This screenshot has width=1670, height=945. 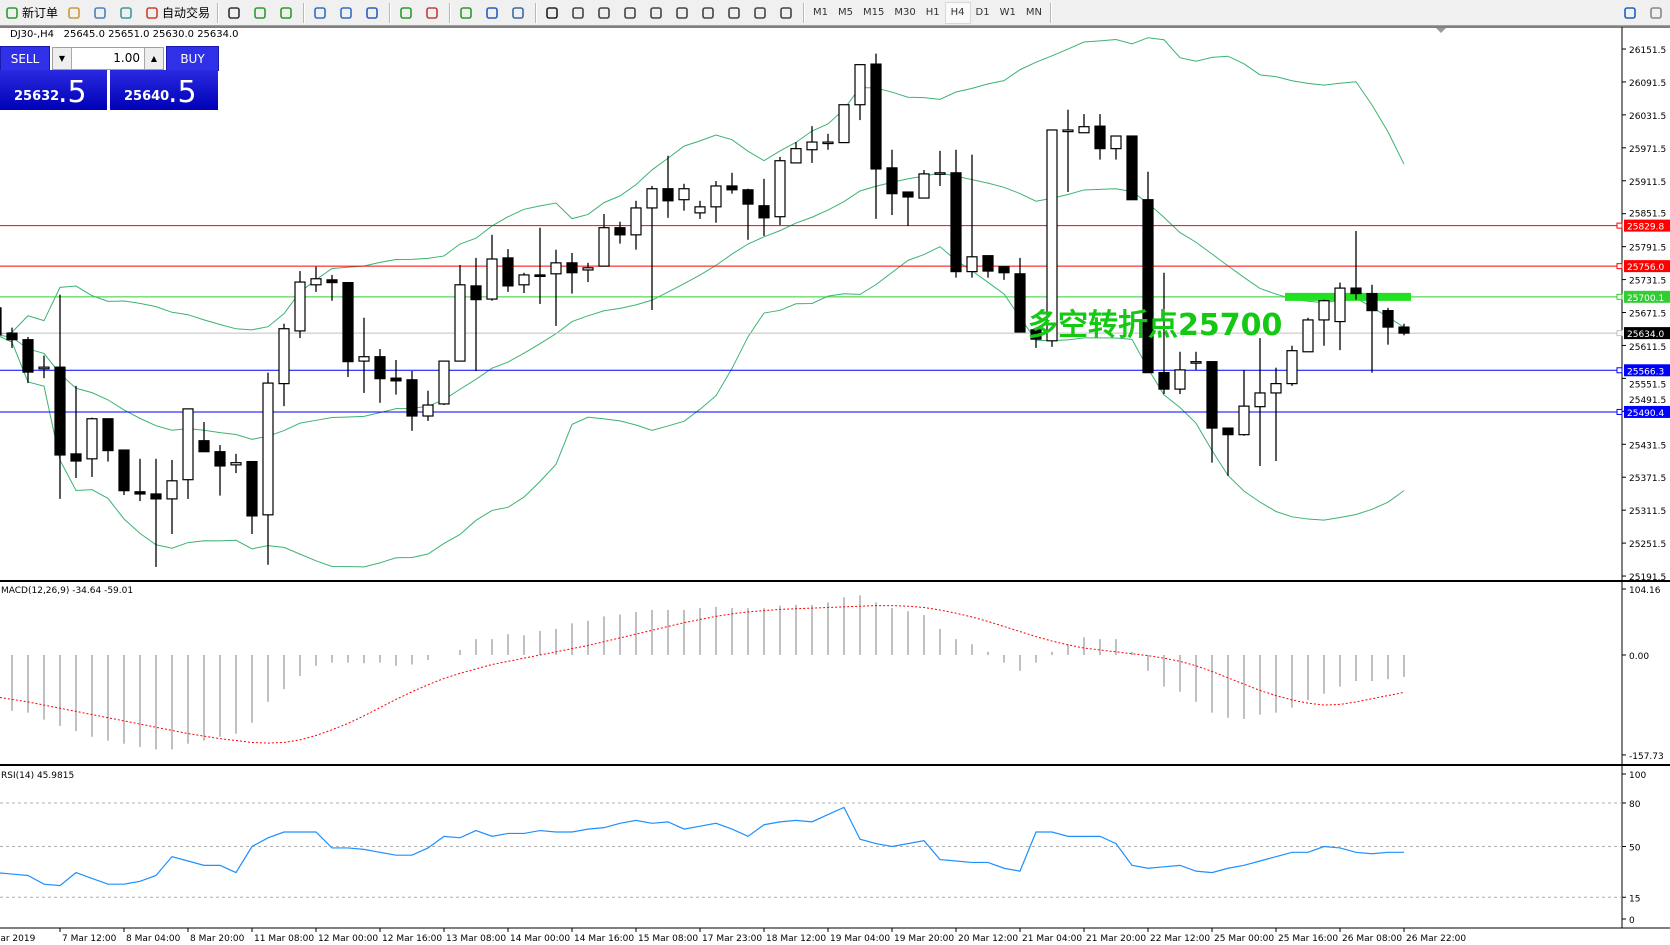 I want to click on zoom-out-button, so click(x=347, y=13).